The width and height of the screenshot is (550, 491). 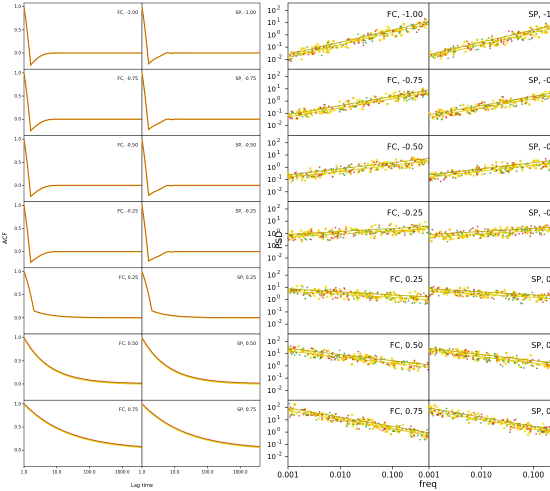 What do you see at coordinates (279, 45) in the screenshot?
I see `psd-y-tick-exponent: -1` at bounding box center [279, 45].